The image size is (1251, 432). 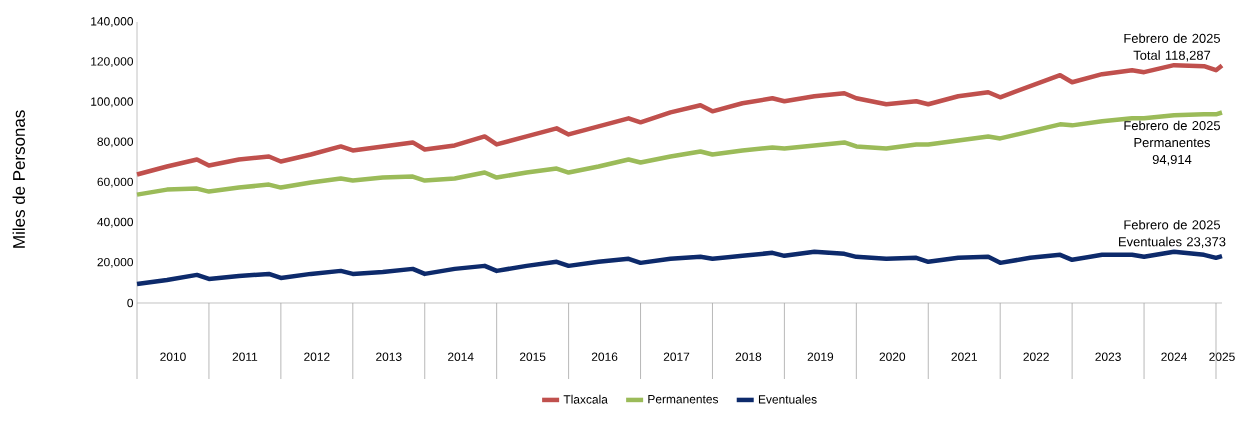 I want to click on x-tick-label: 2021, so click(x=964, y=357).